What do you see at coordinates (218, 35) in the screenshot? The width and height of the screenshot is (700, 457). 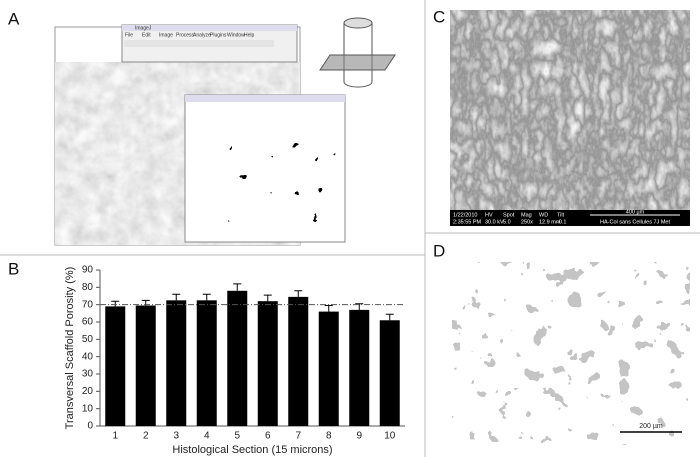 I see `menu-item: Plugins` at bounding box center [218, 35].